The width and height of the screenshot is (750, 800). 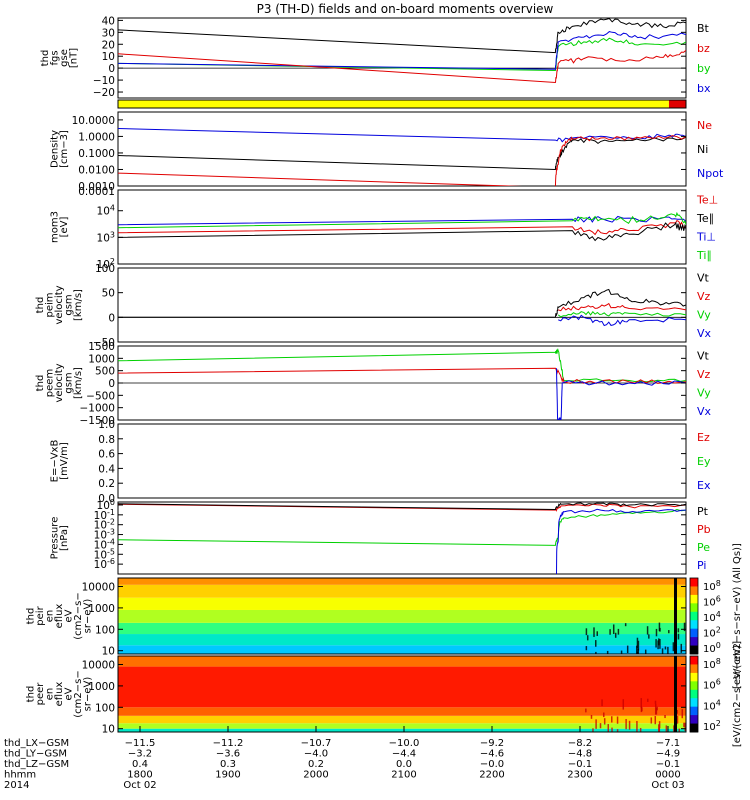 I want to click on density-legend-Ni: Ni, so click(x=702, y=149).